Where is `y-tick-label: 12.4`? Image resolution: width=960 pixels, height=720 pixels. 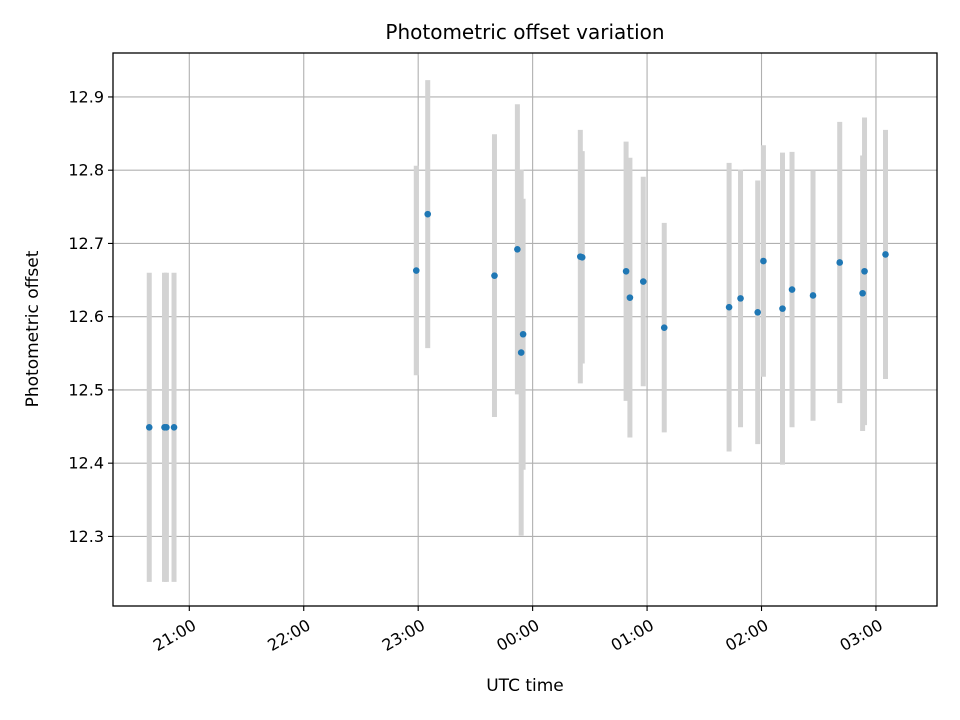 y-tick-label: 12.4 is located at coordinates (86, 463).